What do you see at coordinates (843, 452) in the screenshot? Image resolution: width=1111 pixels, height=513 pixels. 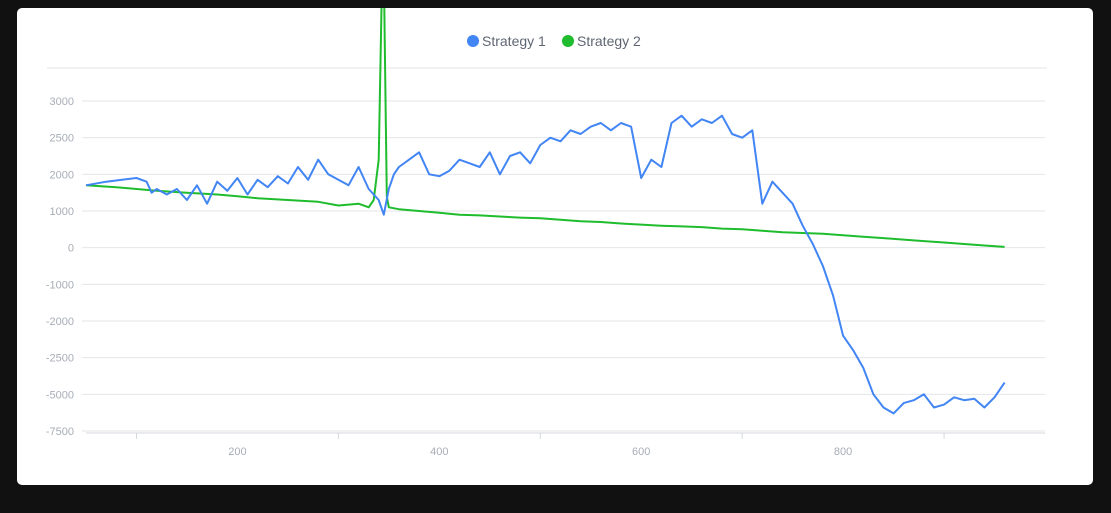 I see `x-tick-label: 800` at bounding box center [843, 452].